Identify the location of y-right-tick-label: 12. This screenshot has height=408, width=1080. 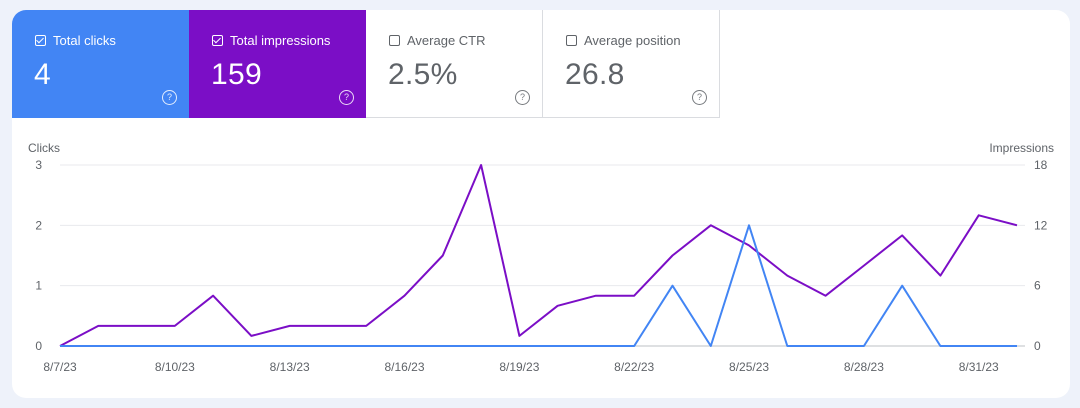
(1041, 225).